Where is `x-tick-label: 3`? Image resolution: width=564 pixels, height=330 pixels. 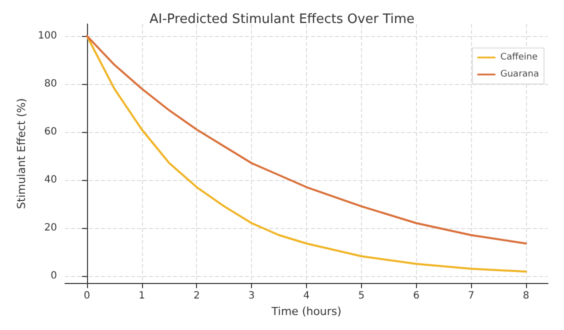
x-tick-label: 3 is located at coordinates (251, 296).